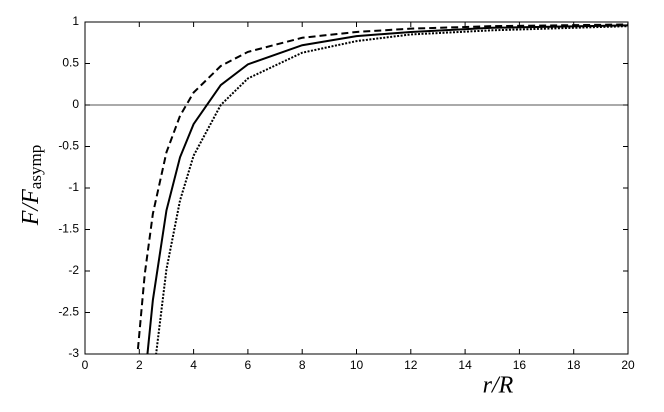 The height and width of the screenshot is (412, 664). I want to click on y-tick-label: -3, so click(73, 353).